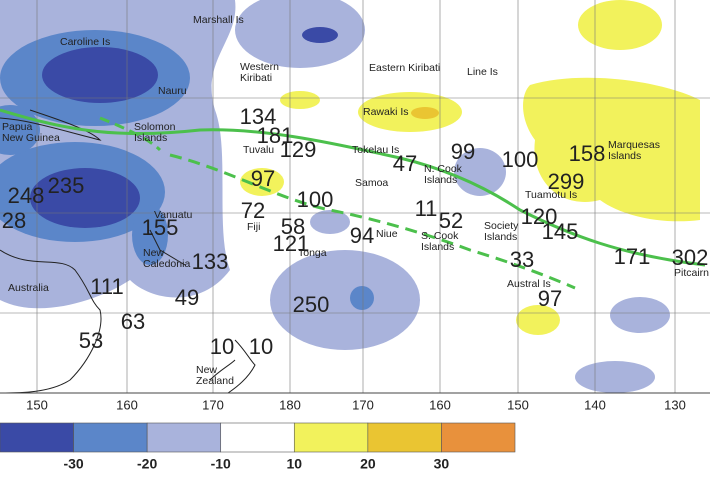 This screenshot has height=478, width=710. What do you see at coordinates (26, 195) in the screenshot?
I see `rainfall-value: 248` at bounding box center [26, 195].